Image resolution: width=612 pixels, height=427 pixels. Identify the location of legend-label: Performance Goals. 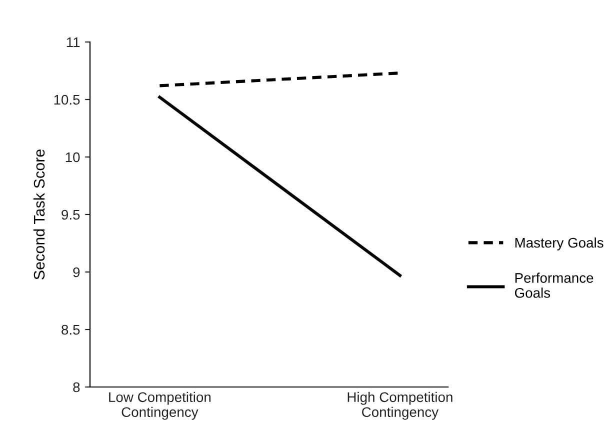
(554, 285).